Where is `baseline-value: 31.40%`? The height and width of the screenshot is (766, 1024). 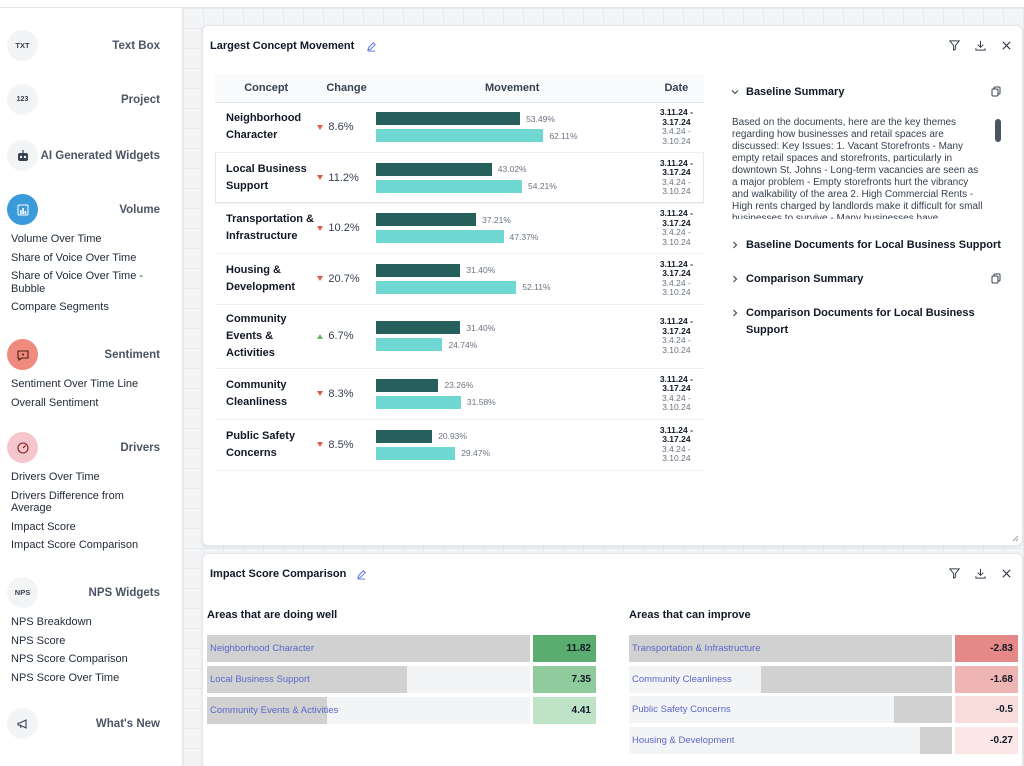 baseline-value: 31.40% is located at coordinates (481, 270).